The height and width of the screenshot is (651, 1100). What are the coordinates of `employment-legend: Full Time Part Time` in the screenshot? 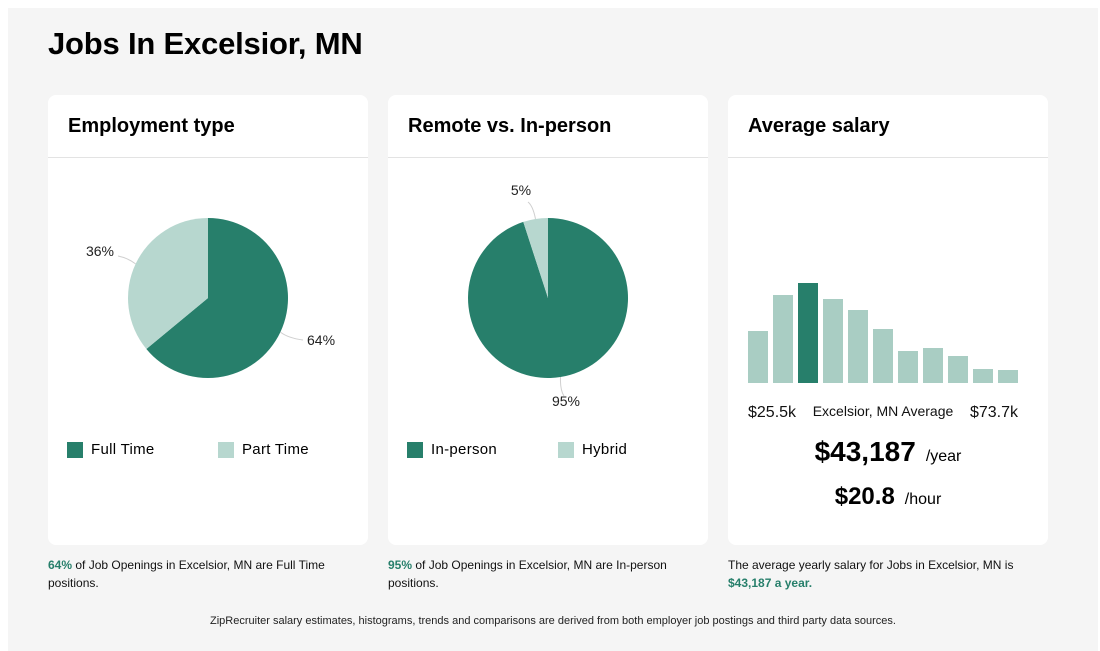 It's located at (188, 449).